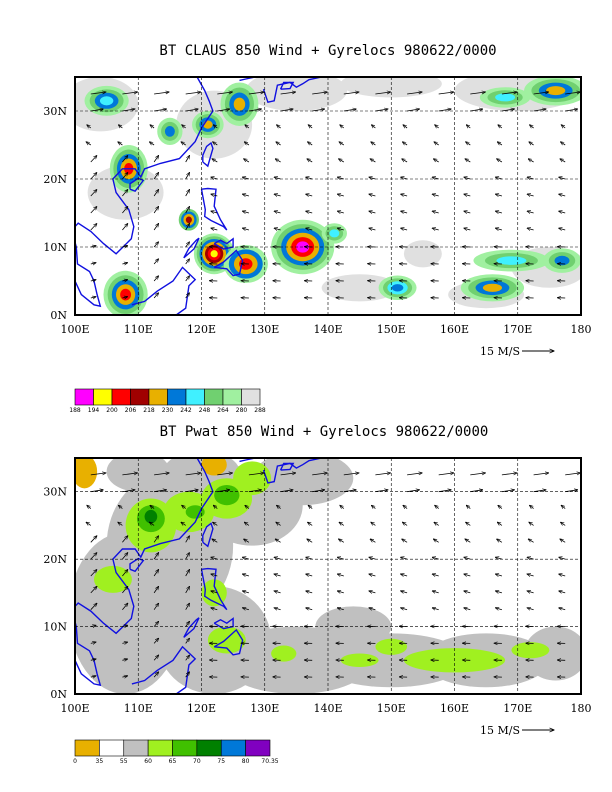 Image resolution: width=612 pixels, height=792 pixels. Describe the element at coordinates (168, 410) in the screenshot. I see `colorbar-label: 230` at that location.